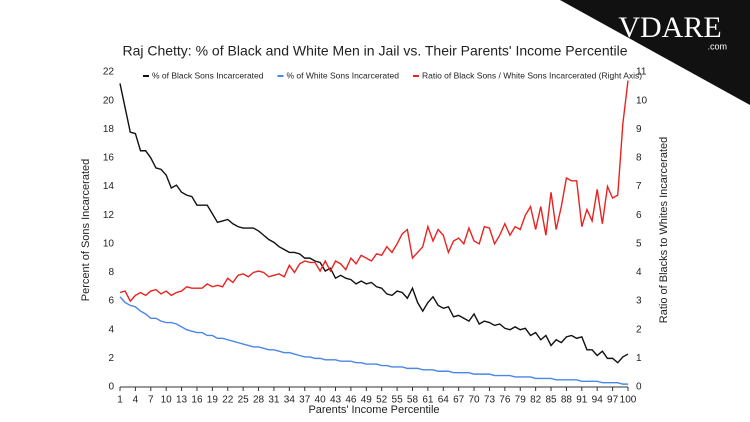  Describe the element at coordinates (336, 400) in the screenshot. I see `x-tick-label: 43` at that location.